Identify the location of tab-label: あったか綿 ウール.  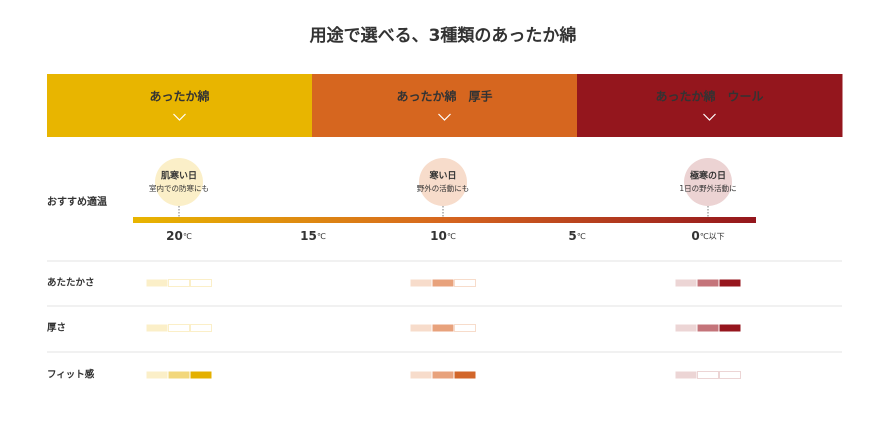
(709, 96).